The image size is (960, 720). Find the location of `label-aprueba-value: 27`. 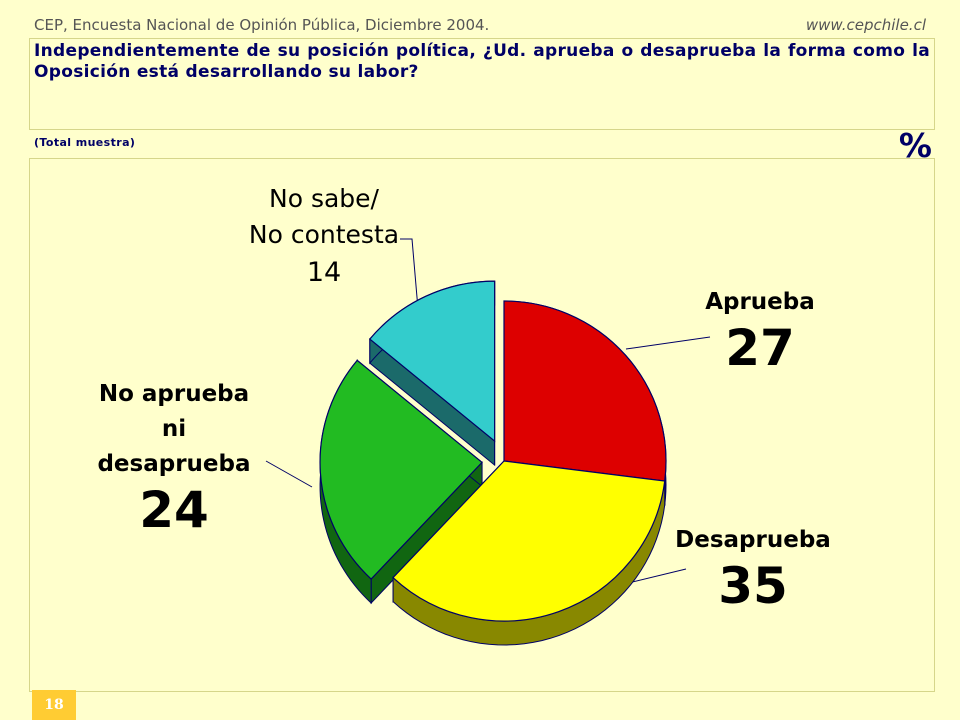

label-aprueba-value: 27 is located at coordinates (760, 348).